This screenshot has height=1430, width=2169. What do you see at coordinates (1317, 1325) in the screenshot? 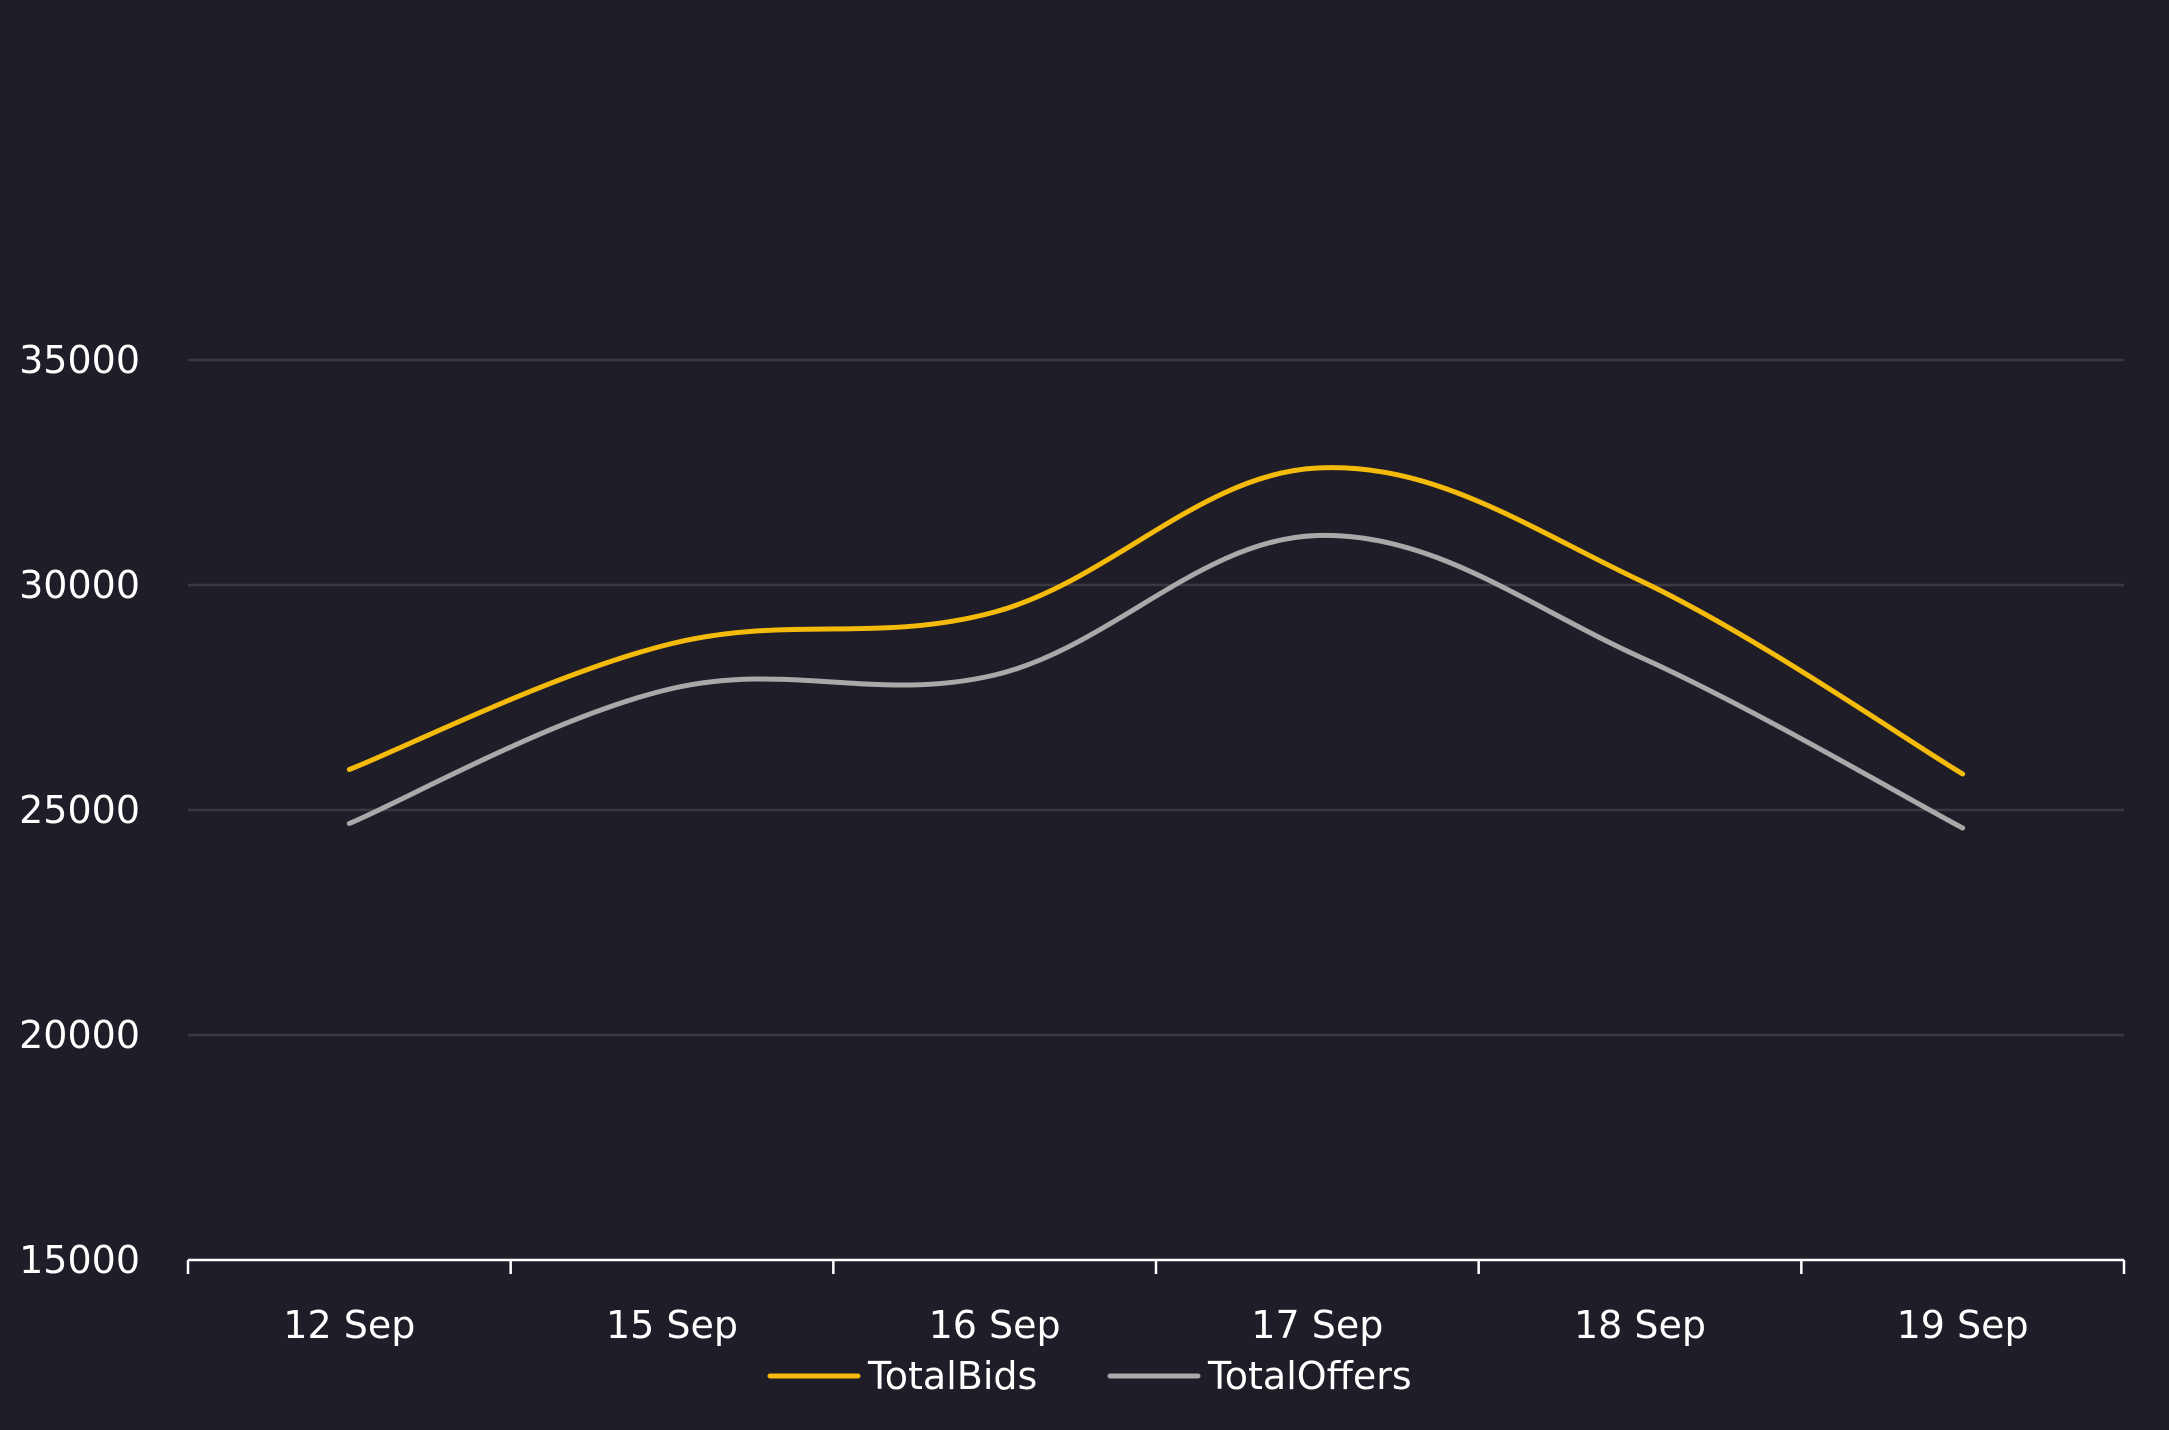
I see `x-tick-label: 17 Sep` at bounding box center [1317, 1325].